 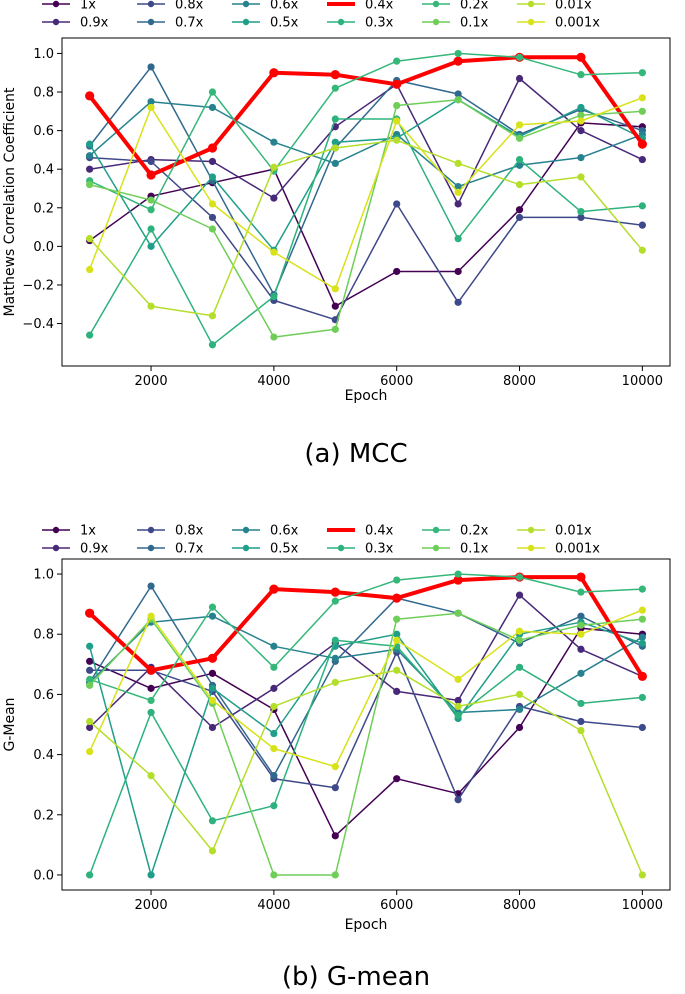 What do you see at coordinates (265, 6) in the screenshot?
I see `mcc-legend-entry: 0.6x` at bounding box center [265, 6].